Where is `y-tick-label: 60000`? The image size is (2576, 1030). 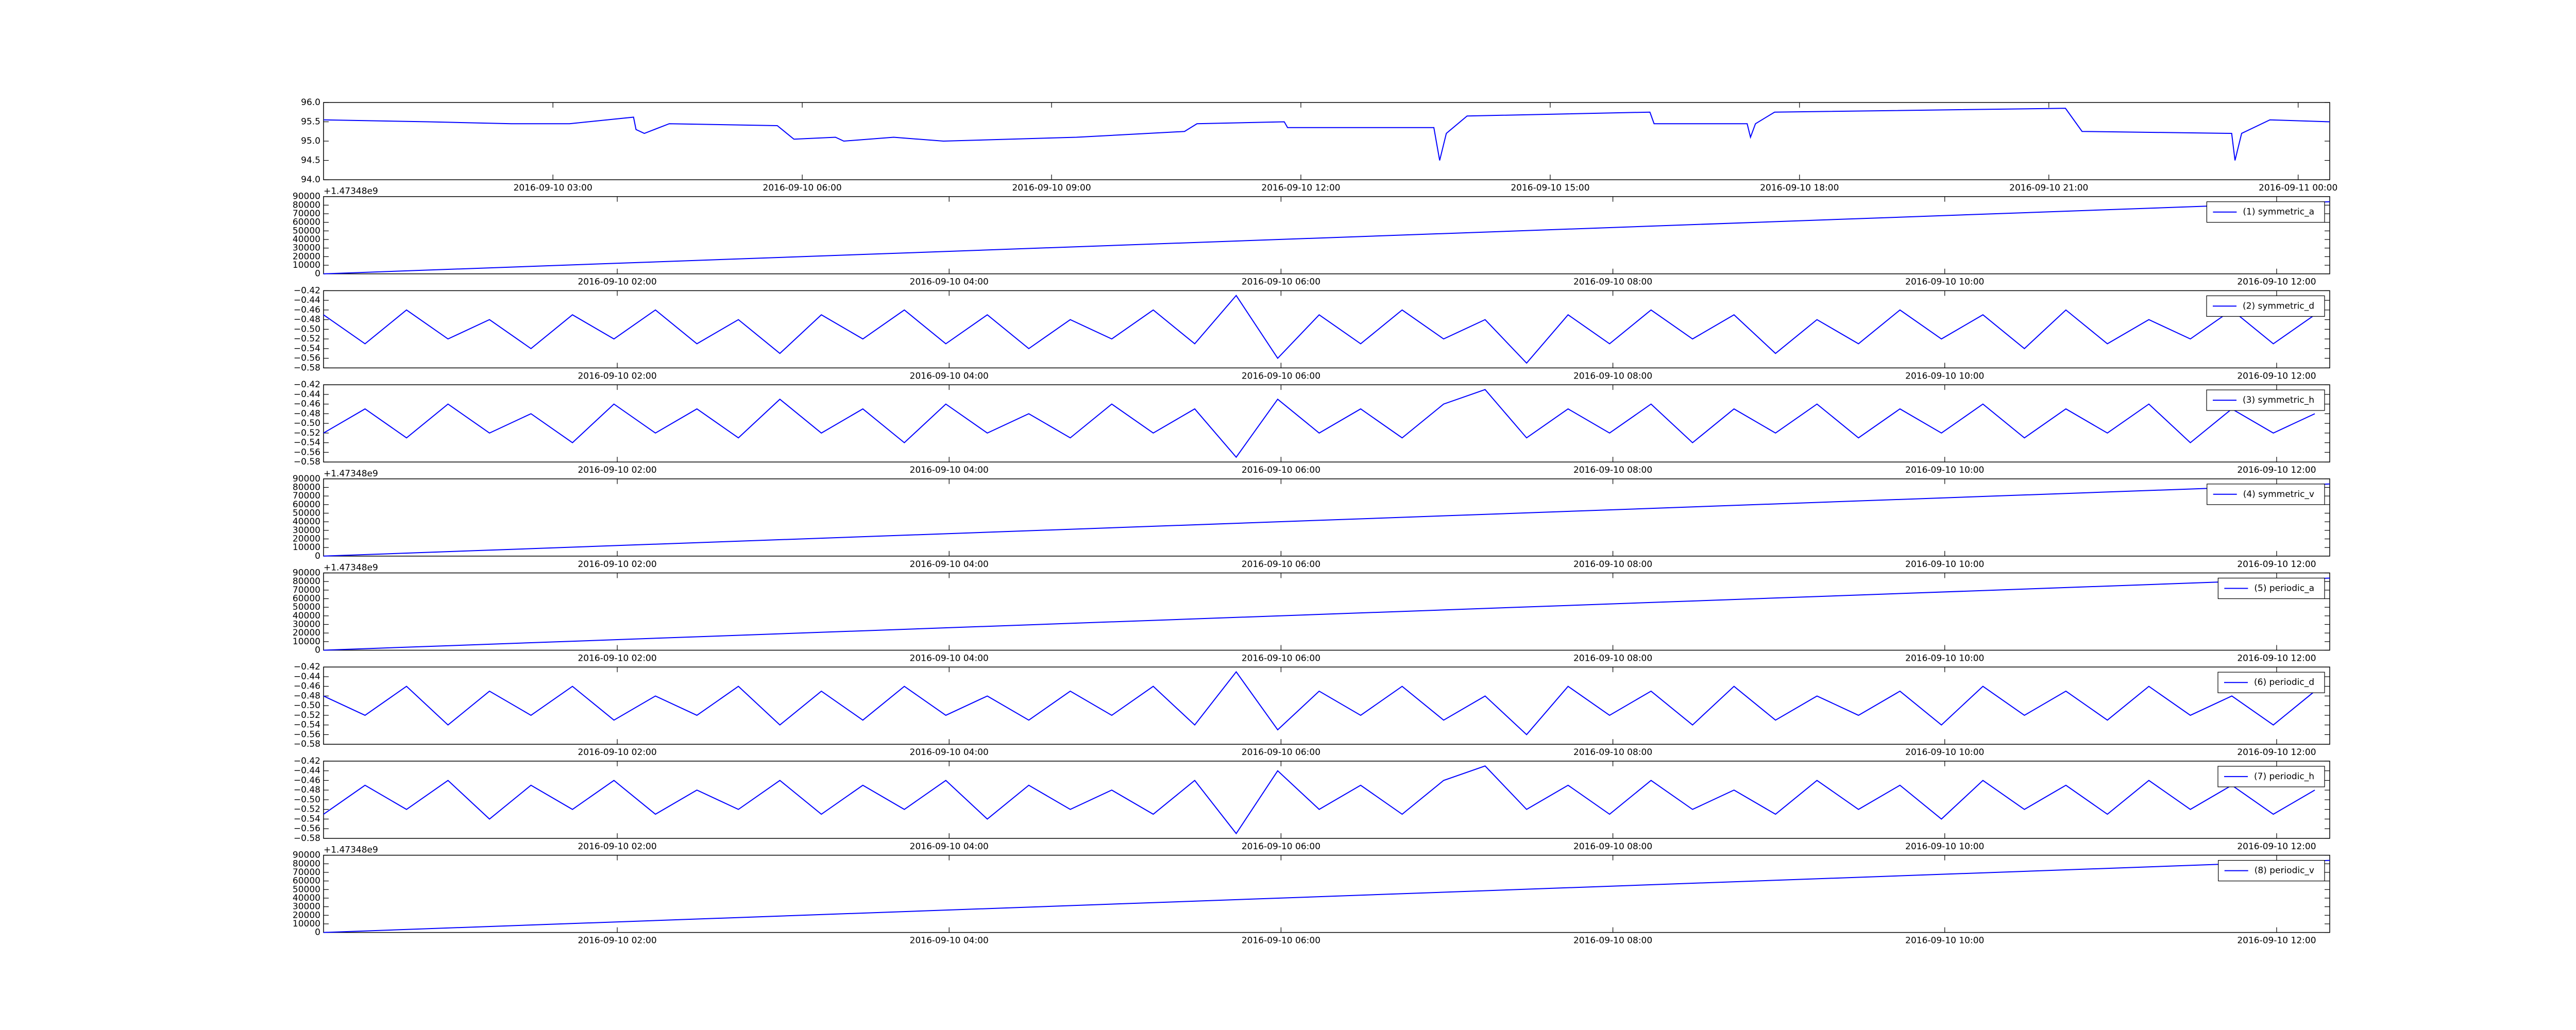 y-tick-label: 60000 is located at coordinates (306, 599).